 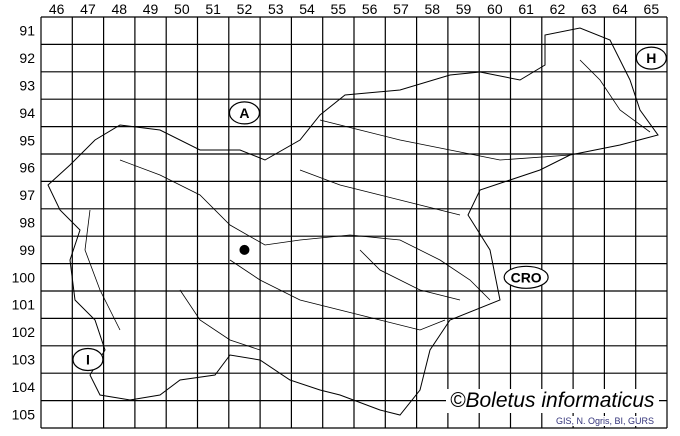 I want to click on country-label-a: A, so click(x=244, y=113).